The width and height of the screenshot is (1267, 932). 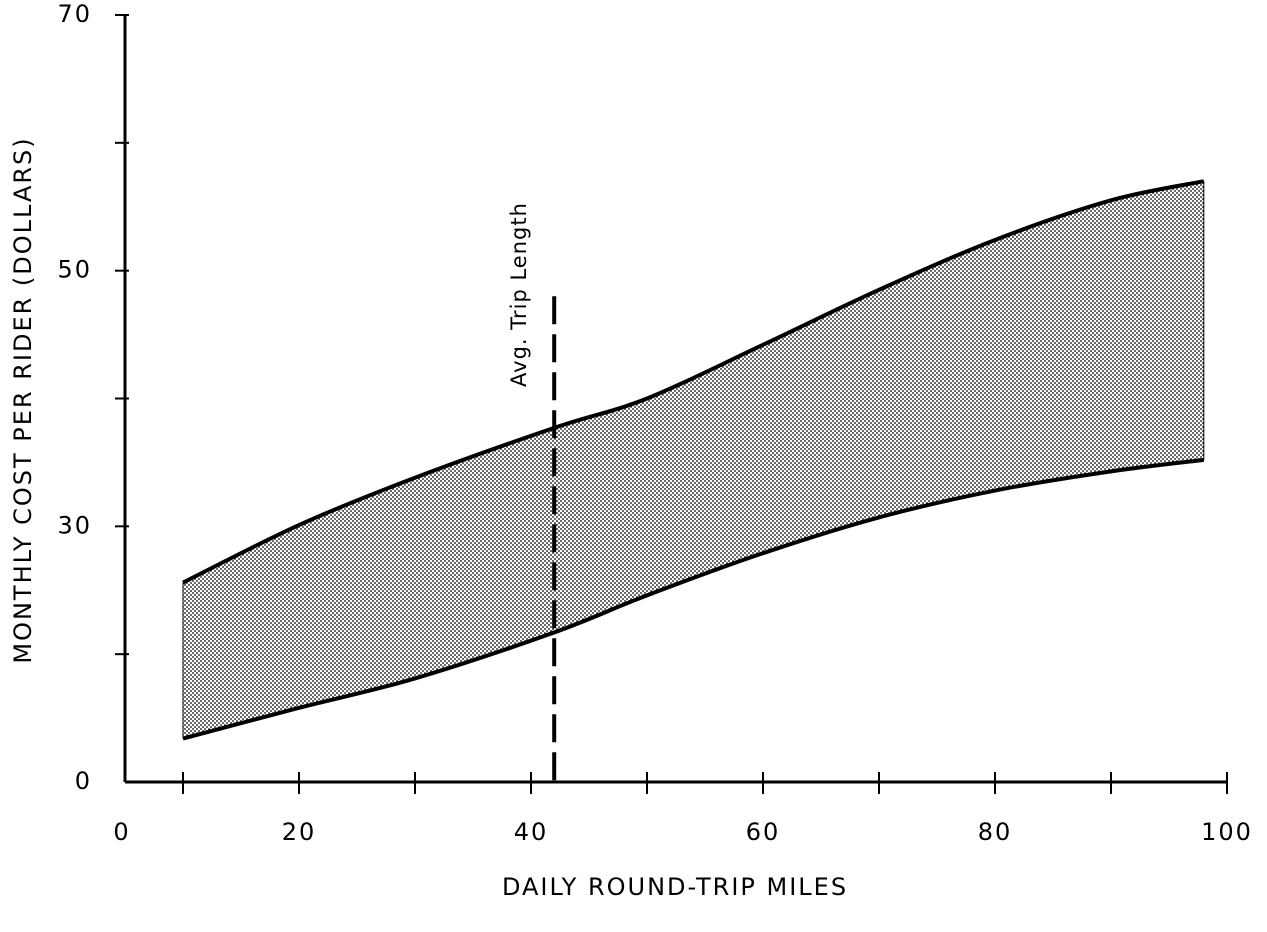 What do you see at coordinates (23, 399) in the screenshot?
I see `y-axis-label: MONTHLY COST PER RIDER (DOLLARS)` at bounding box center [23, 399].